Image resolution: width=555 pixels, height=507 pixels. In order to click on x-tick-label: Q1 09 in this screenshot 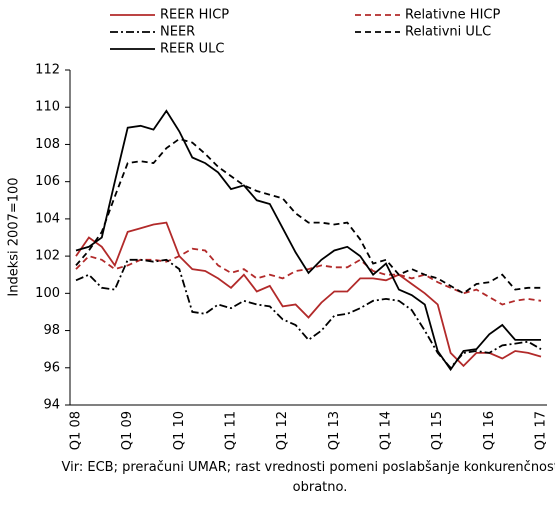, I will do `click(127, 430)`.